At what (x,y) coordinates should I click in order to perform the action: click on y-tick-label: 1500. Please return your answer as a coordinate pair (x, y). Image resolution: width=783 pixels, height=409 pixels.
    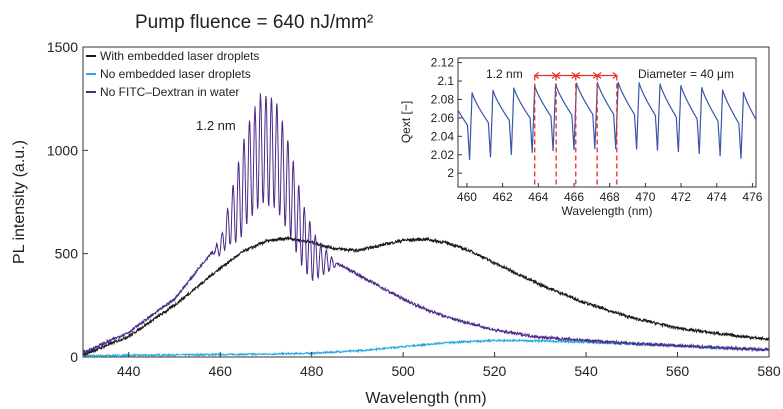
    Looking at the image, I should click on (62, 47).